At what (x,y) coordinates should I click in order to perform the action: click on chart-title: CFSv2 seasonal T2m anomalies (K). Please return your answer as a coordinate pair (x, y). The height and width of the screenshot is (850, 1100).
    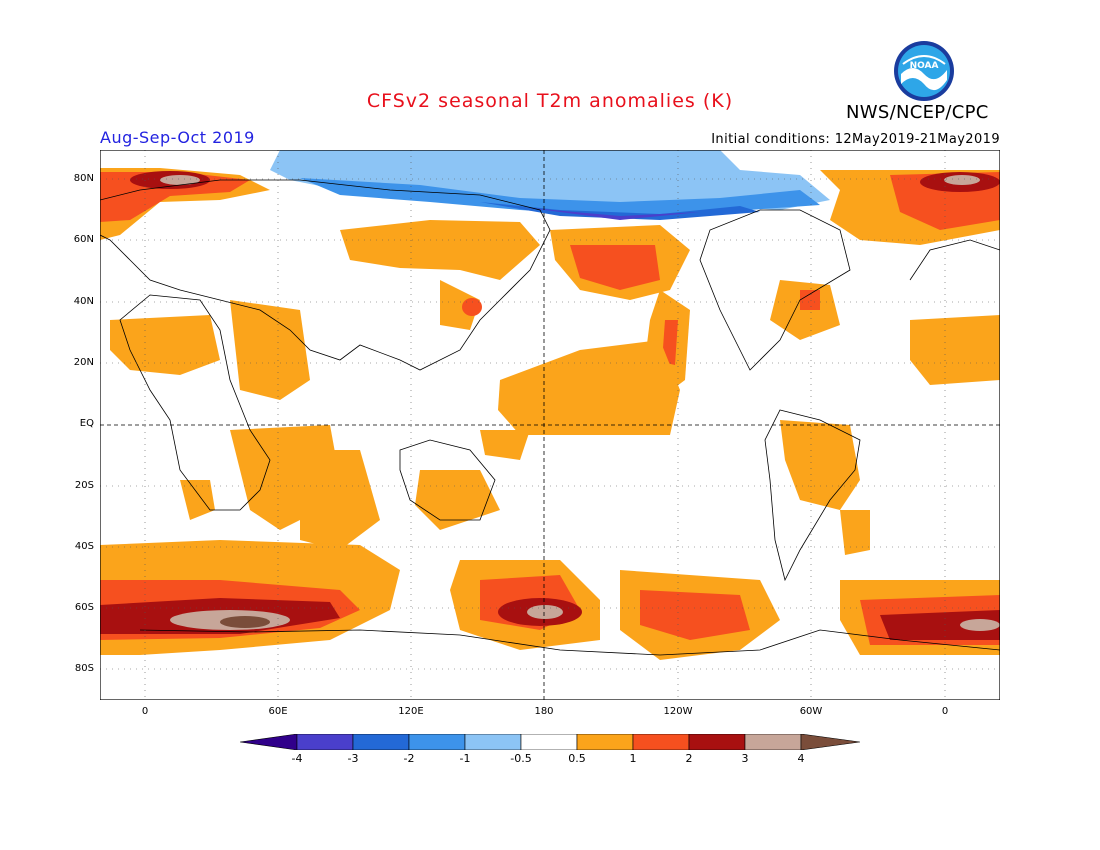
    Looking at the image, I should click on (550, 101).